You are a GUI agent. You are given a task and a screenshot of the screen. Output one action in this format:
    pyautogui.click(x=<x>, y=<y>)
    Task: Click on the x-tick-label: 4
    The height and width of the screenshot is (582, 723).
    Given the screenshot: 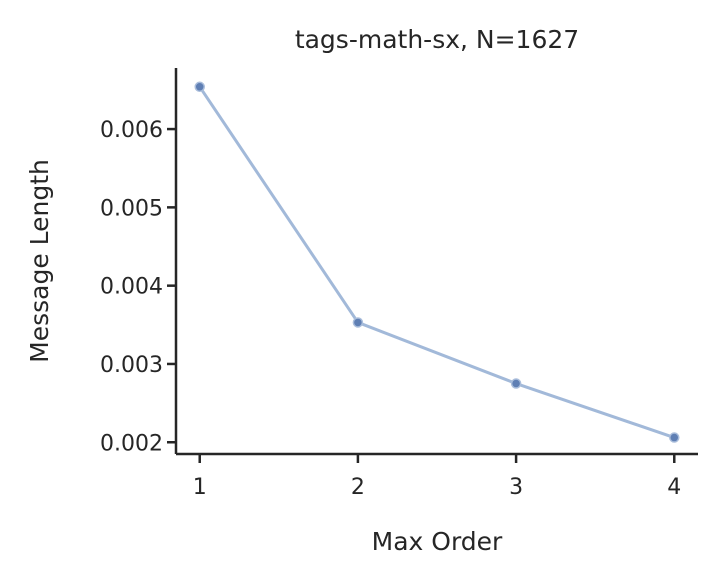 What is the action you would take?
    pyautogui.click(x=674, y=487)
    